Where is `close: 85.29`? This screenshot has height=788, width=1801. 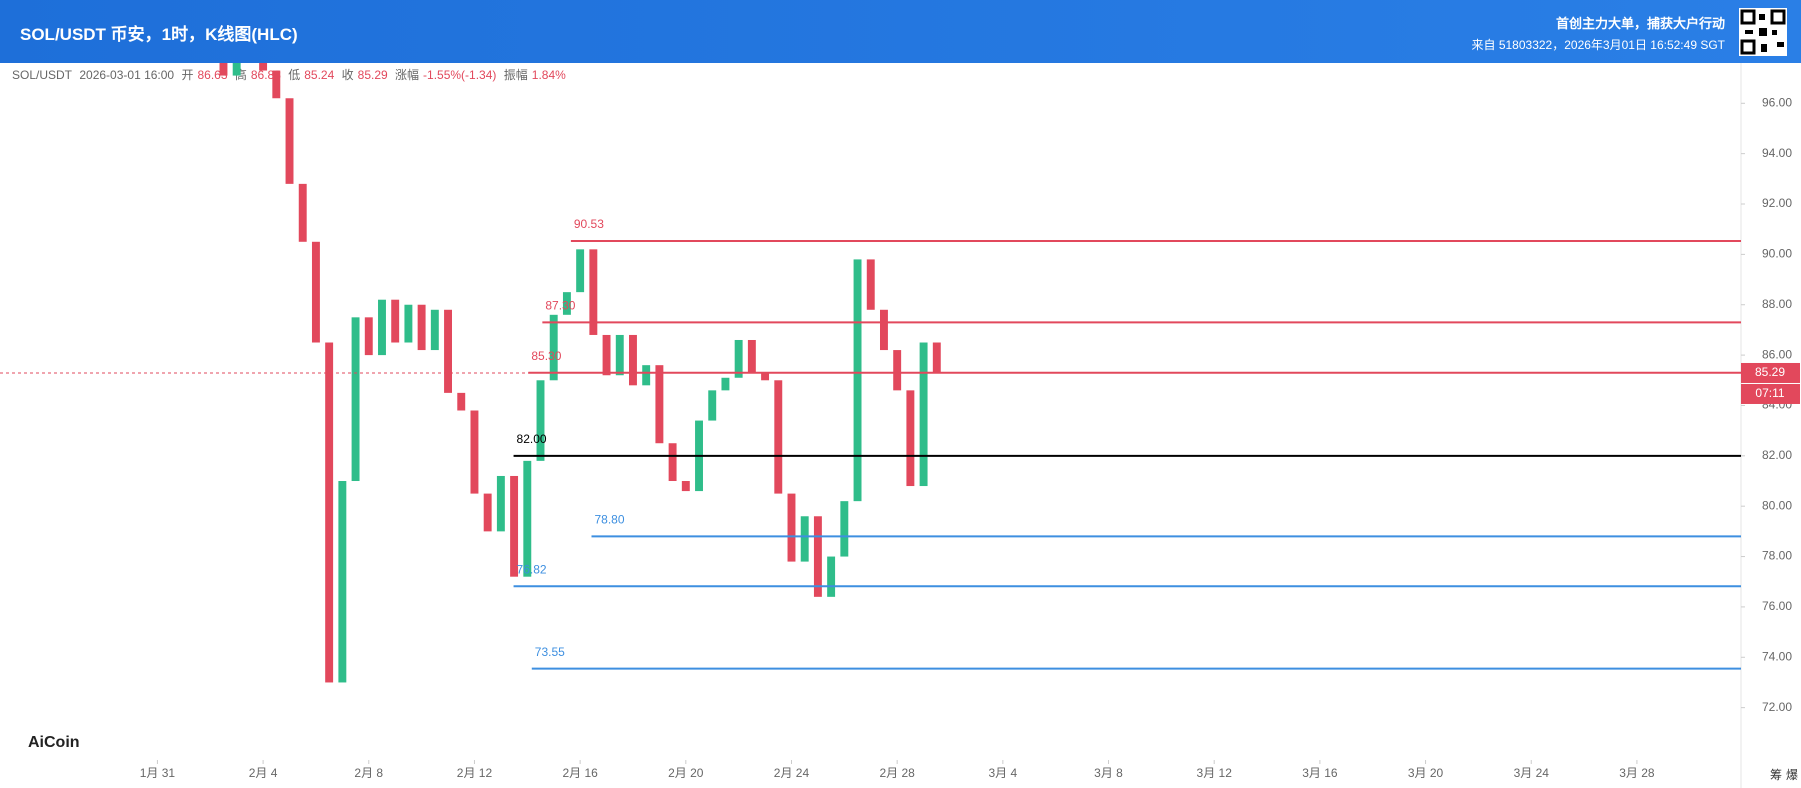
close: 85.29 is located at coordinates (372, 75).